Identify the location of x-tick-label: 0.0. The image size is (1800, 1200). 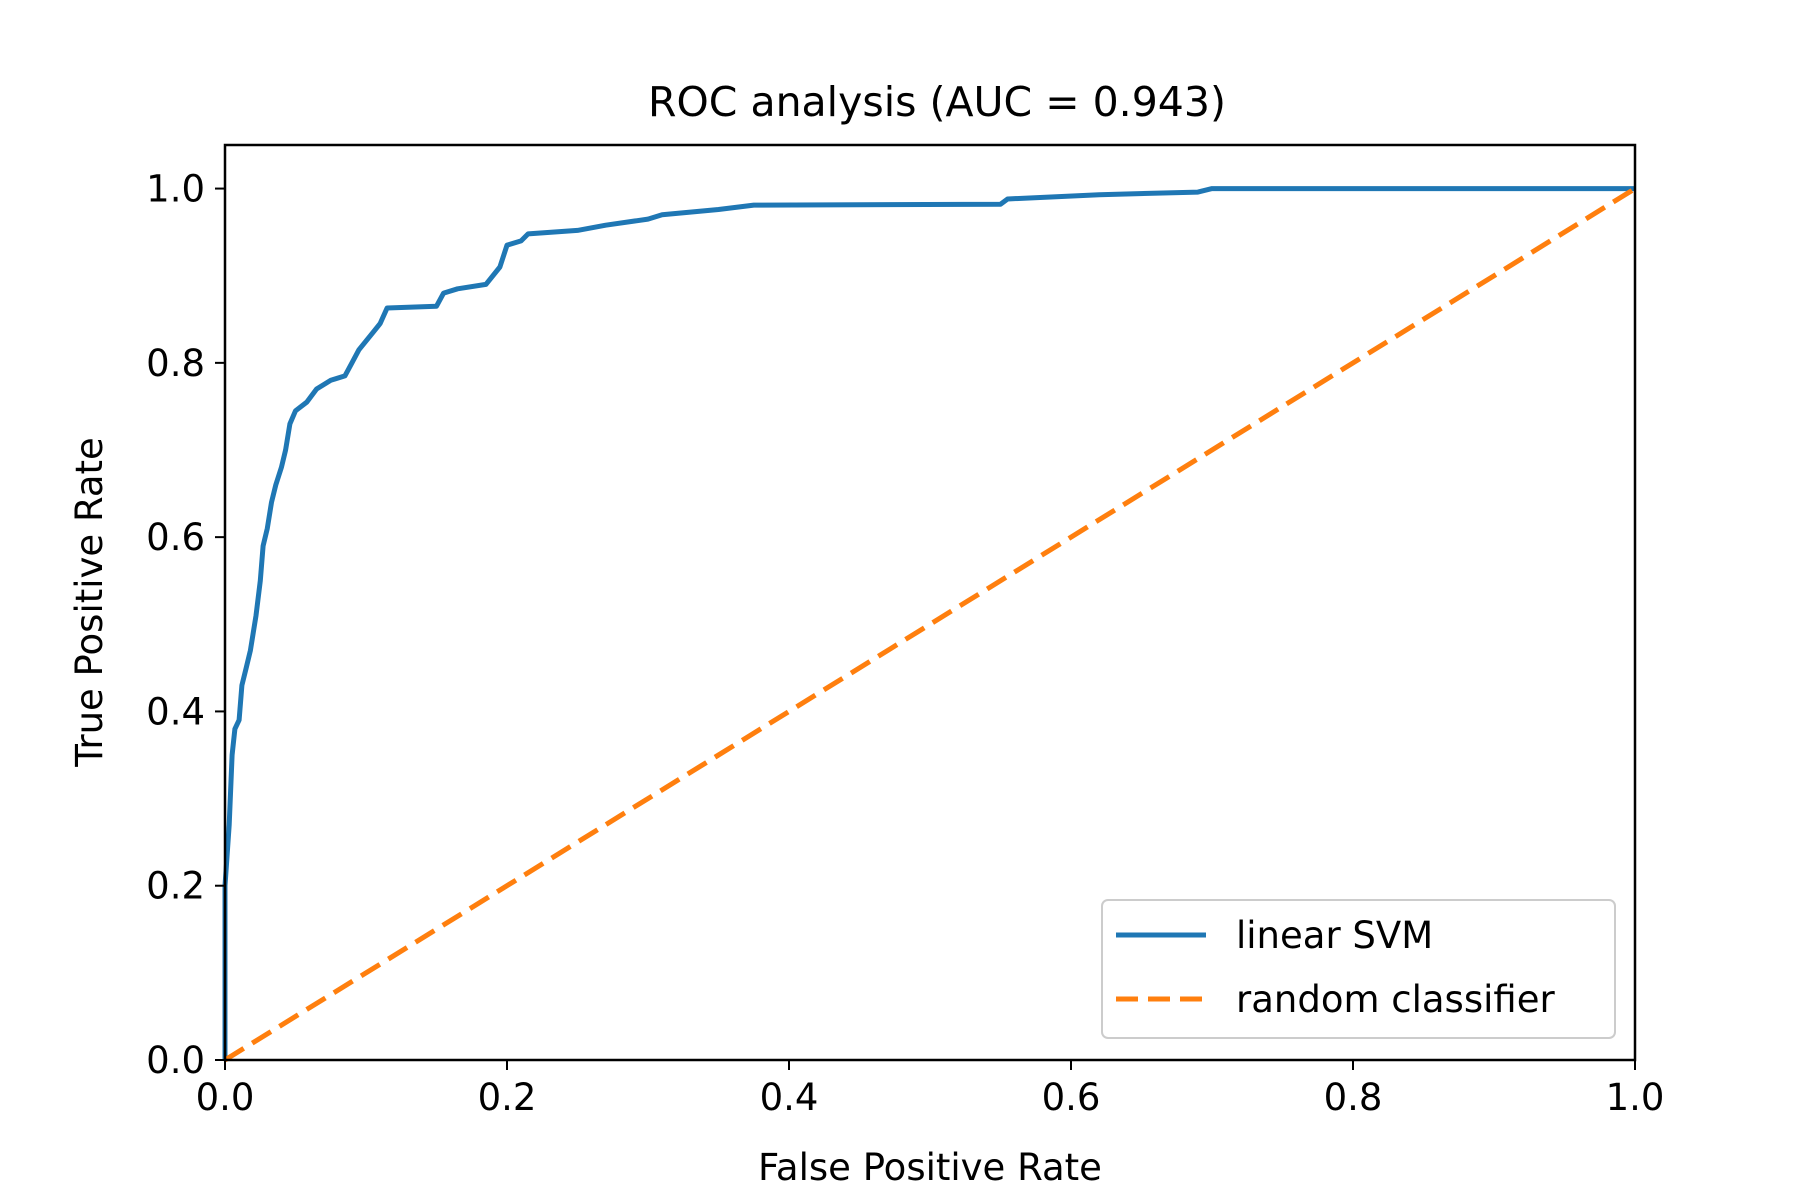
(225, 1097).